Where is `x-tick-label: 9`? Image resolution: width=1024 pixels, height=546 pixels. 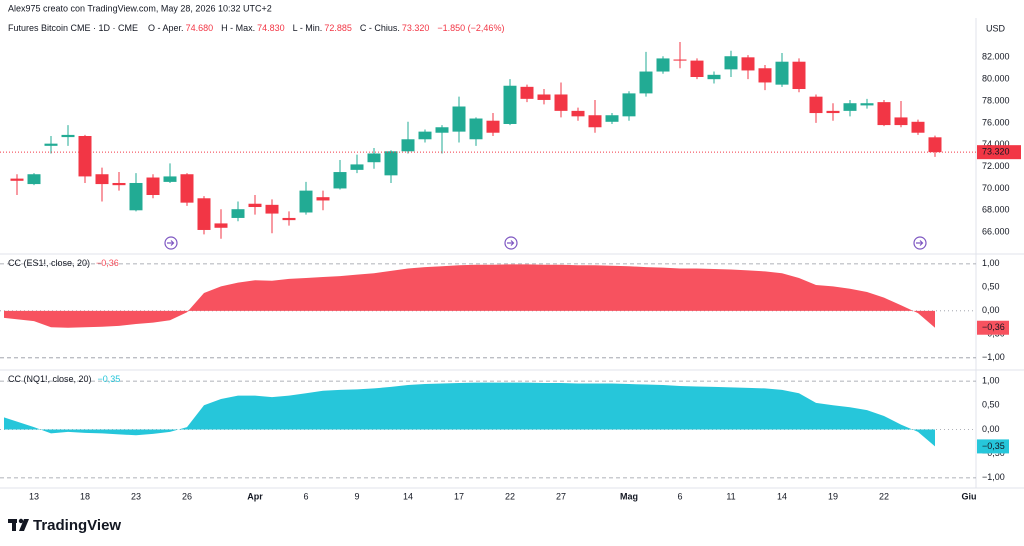
x-tick-label: 9 is located at coordinates (356, 496).